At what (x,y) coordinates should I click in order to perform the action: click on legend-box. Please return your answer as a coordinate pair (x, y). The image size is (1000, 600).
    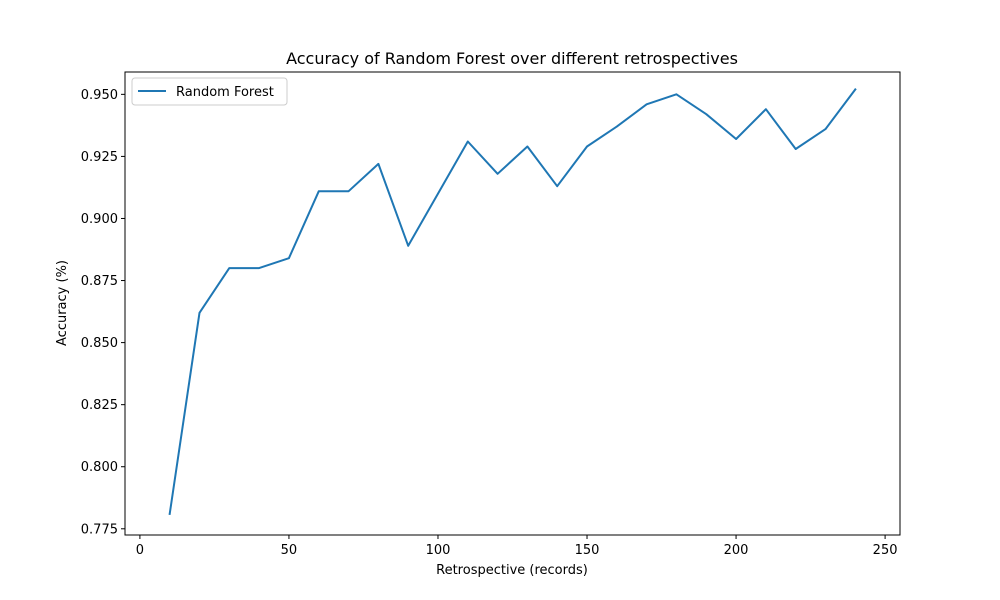
    Looking at the image, I should click on (209, 91).